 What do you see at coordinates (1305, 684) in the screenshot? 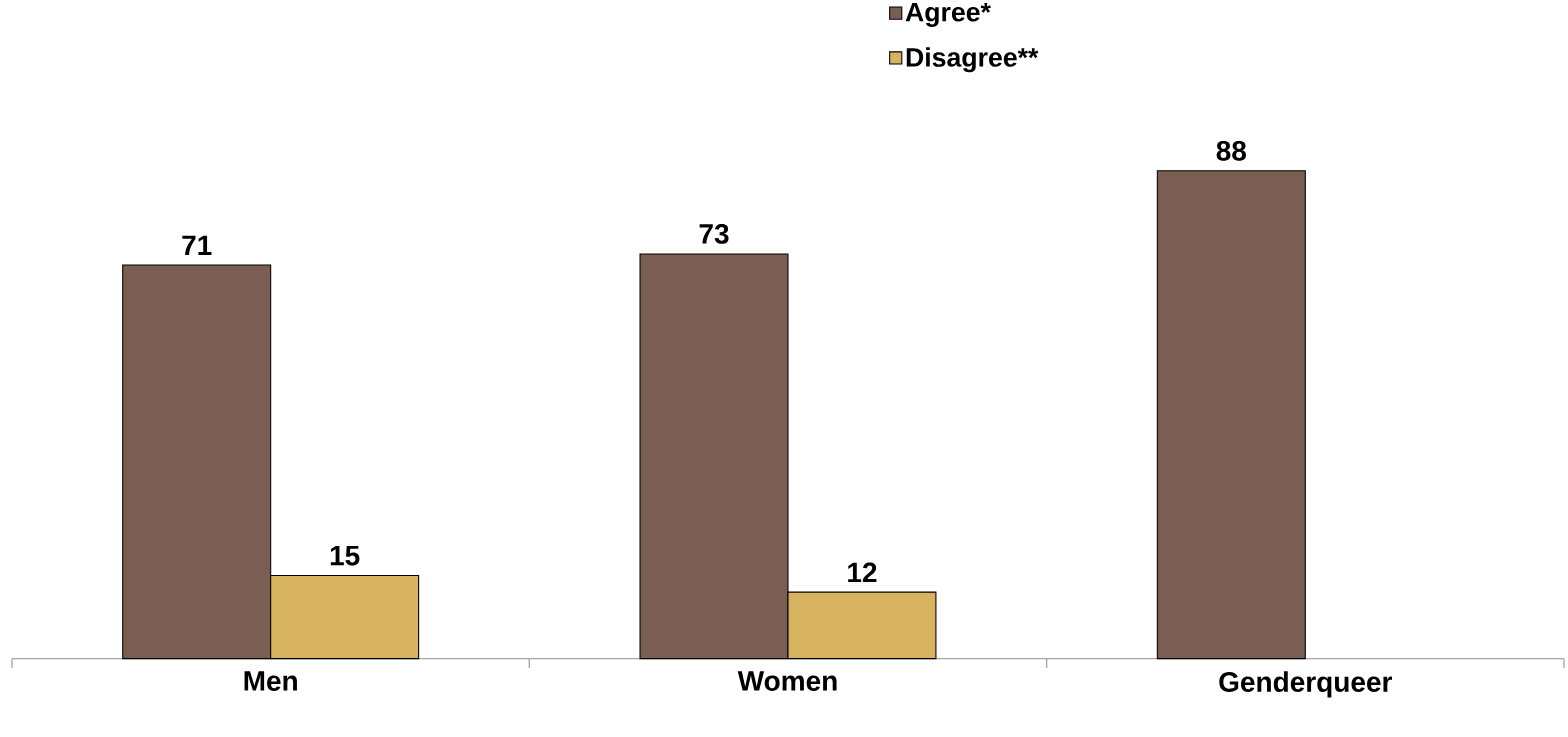
I see `x-tick-label: Genderqueer` at bounding box center [1305, 684].